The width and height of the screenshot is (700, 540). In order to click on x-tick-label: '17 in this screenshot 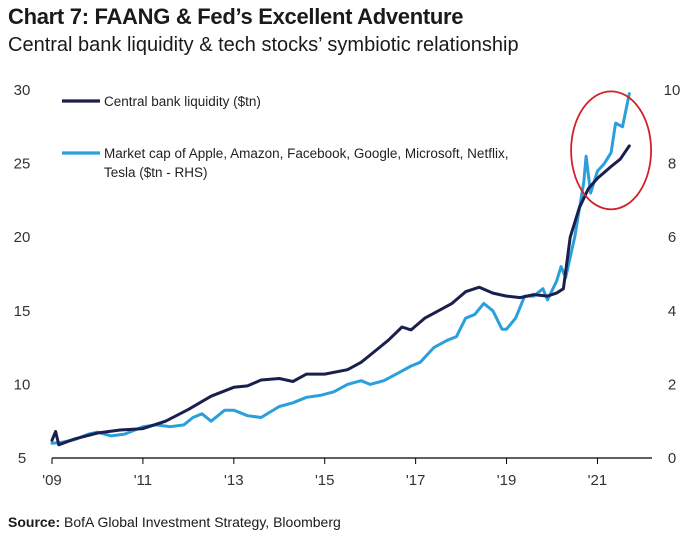, I will do `click(416, 480)`.